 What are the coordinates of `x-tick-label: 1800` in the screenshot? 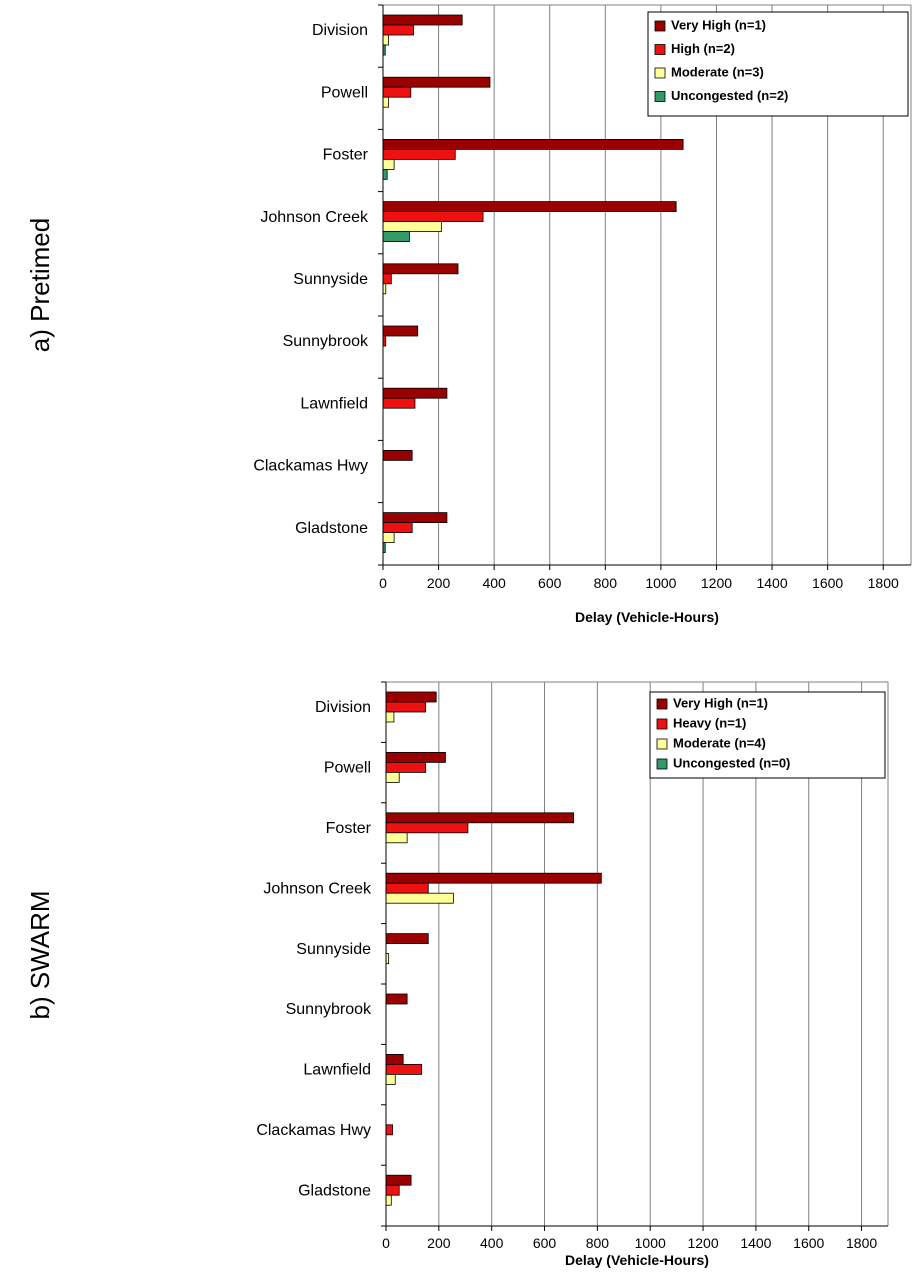 It's located at (883, 583).